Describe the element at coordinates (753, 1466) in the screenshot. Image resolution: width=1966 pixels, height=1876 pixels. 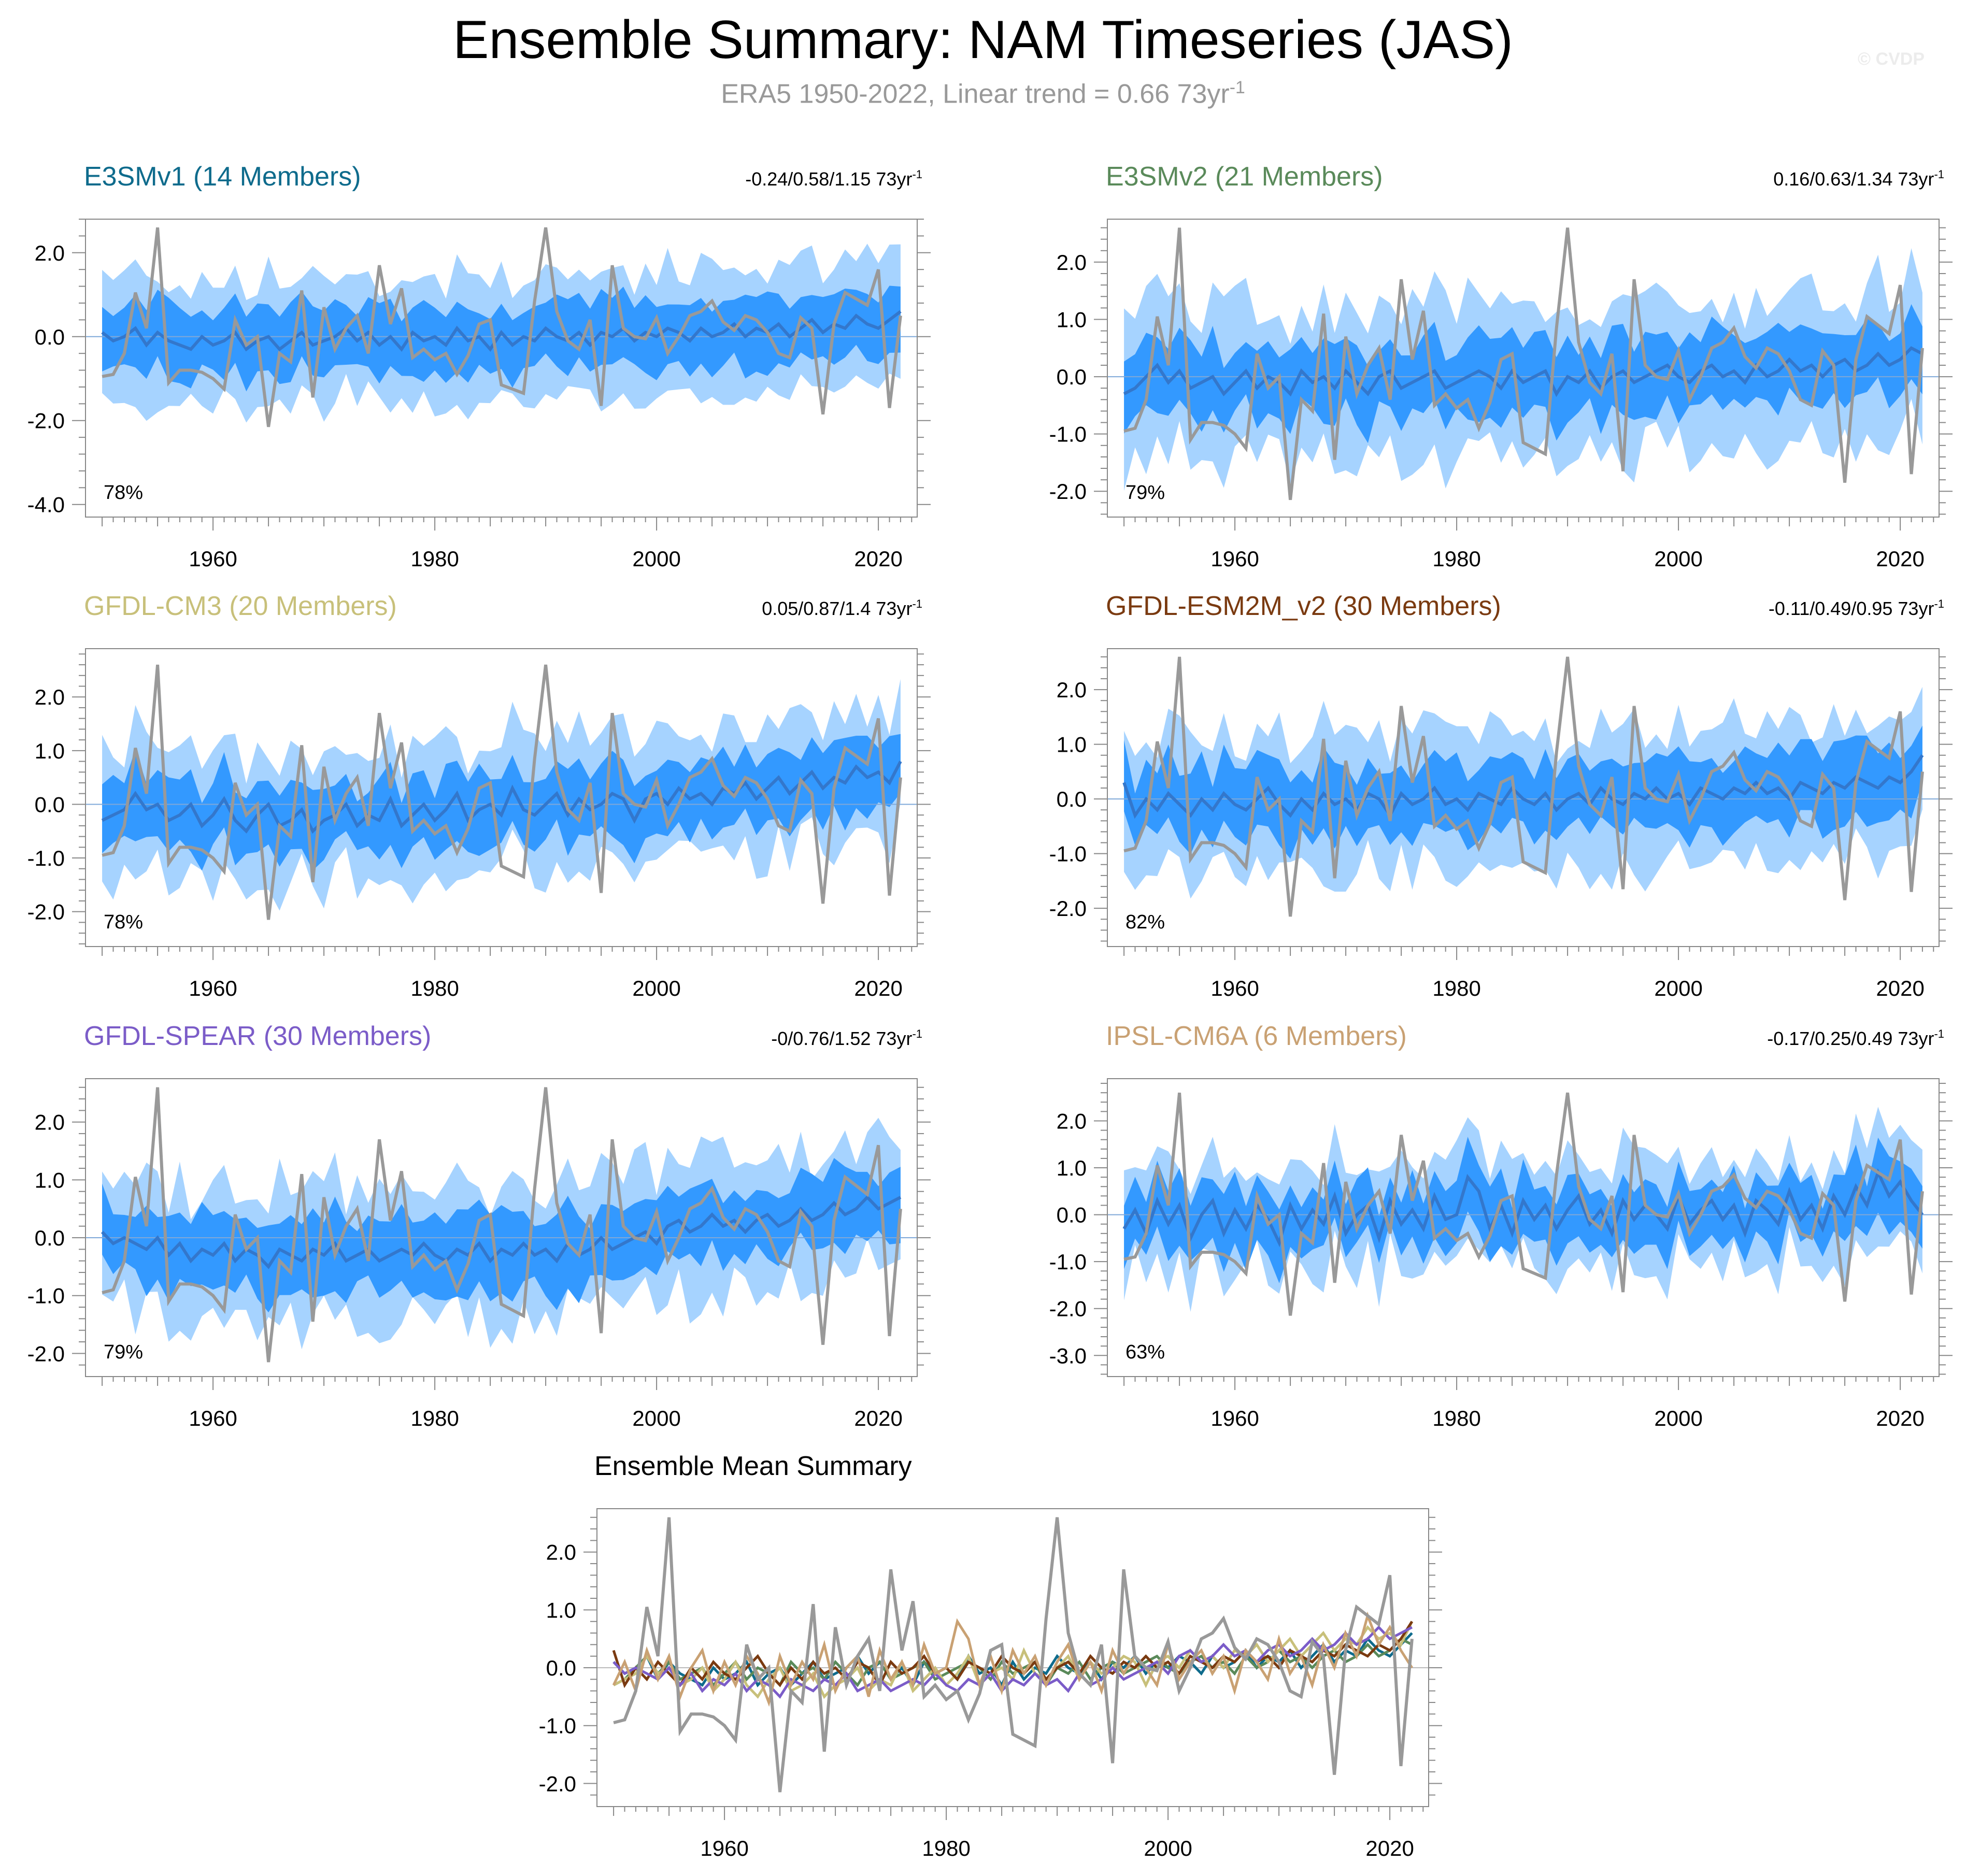
I see `panel-title: Ensemble Mean Summary` at that location.